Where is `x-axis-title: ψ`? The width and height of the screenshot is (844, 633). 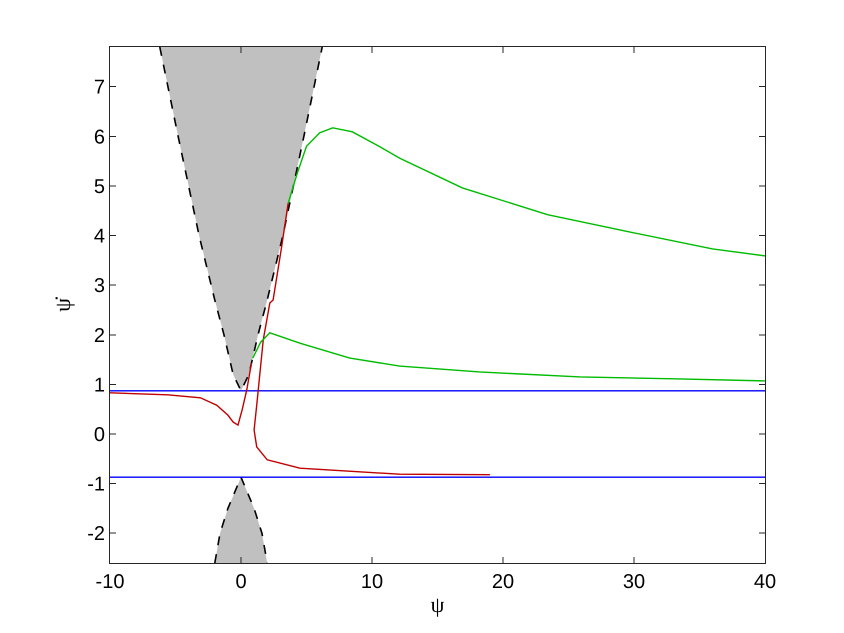
x-axis-title: ψ is located at coordinates (437, 604).